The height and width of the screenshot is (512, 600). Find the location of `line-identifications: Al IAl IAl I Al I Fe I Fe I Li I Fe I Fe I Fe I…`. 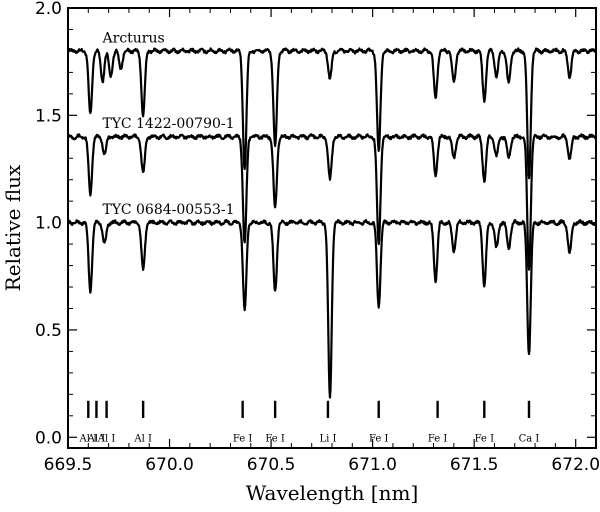

line-identifications: Al IAl IAl I Al I Fe I Fe I Li I Fe I Fe I Fe I… is located at coordinates (309, 422).